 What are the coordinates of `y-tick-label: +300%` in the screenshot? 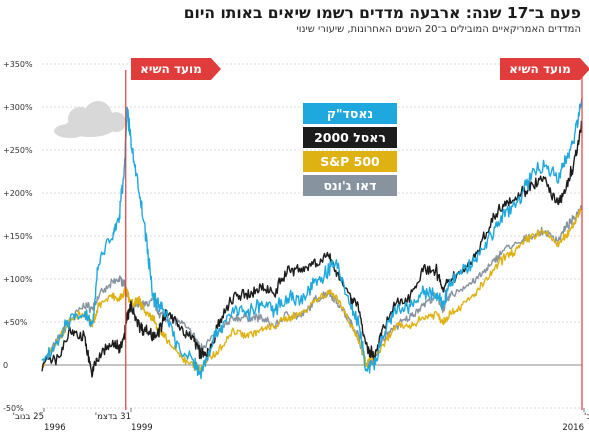 It's located at (18, 107).